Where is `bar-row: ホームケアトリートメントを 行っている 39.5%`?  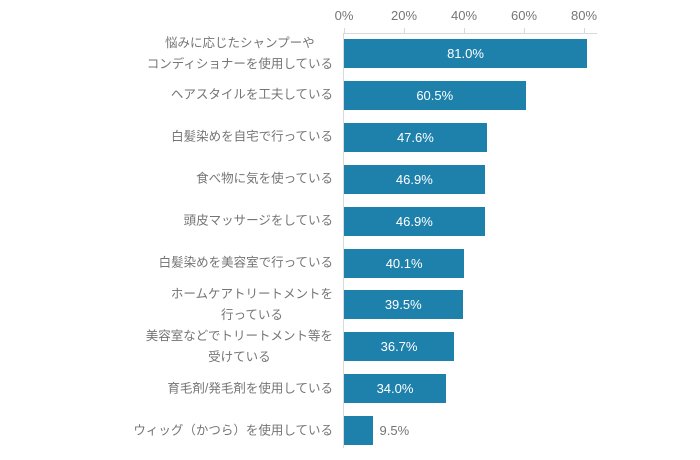 bar-row: ホームケアトリートメントを 行っている 39.5% is located at coordinates (350, 304).